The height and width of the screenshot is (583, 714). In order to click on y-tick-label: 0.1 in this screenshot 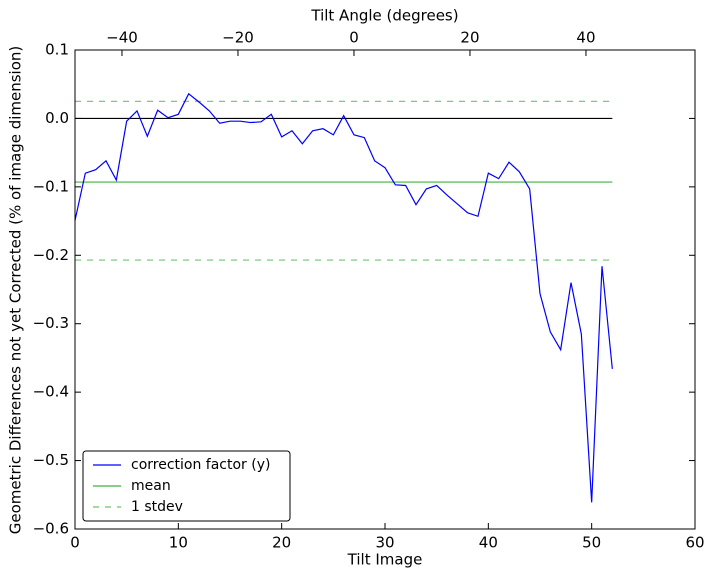, I will do `click(57, 50)`.